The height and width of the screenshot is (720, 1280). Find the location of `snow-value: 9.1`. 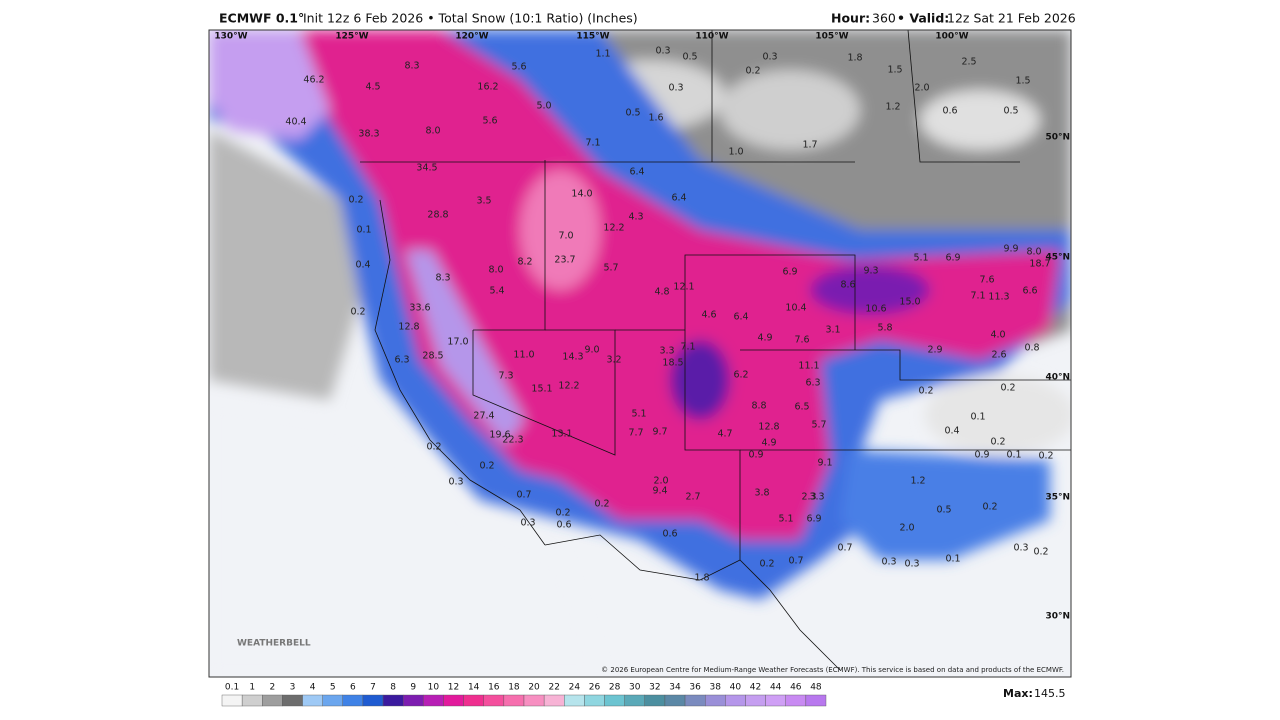

snow-value: 9.1 is located at coordinates (824, 463).